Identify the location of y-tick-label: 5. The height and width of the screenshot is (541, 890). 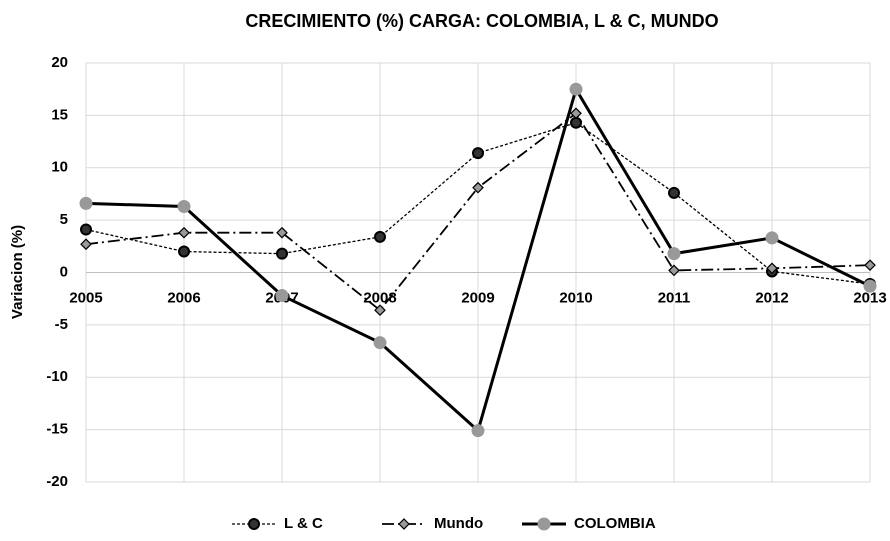
(64, 219).